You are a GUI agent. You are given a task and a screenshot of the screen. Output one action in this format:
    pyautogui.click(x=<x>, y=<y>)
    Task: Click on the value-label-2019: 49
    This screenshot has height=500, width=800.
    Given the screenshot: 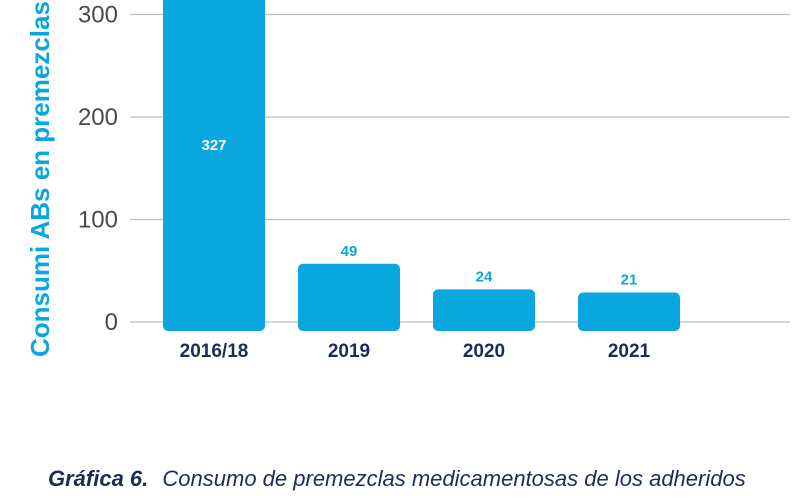 What is the action you would take?
    pyautogui.click(x=349, y=251)
    